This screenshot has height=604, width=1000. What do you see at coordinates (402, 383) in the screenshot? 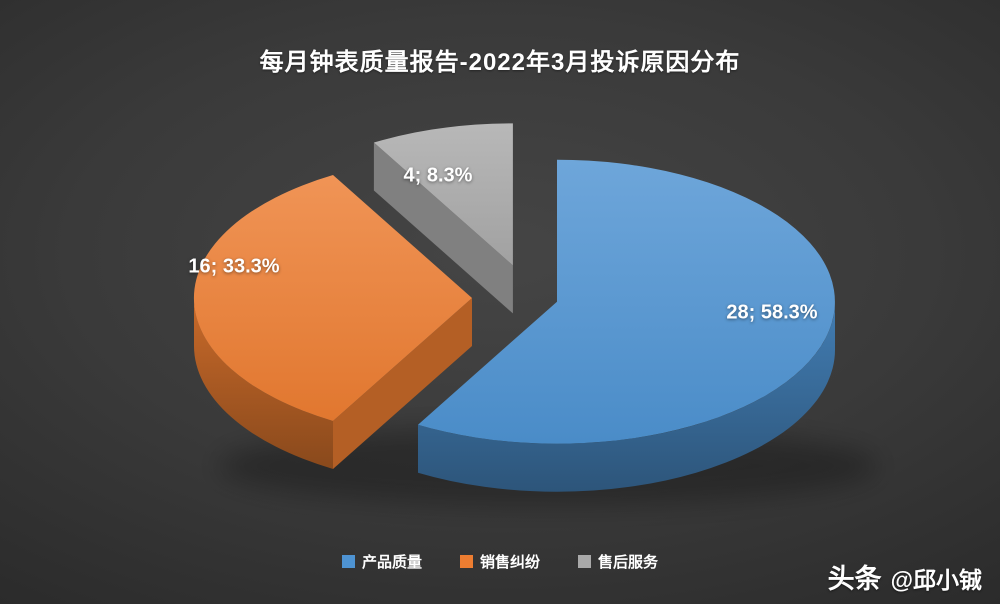
I see `pie-slice-1-cut-face` at bounding box center [402, 383].